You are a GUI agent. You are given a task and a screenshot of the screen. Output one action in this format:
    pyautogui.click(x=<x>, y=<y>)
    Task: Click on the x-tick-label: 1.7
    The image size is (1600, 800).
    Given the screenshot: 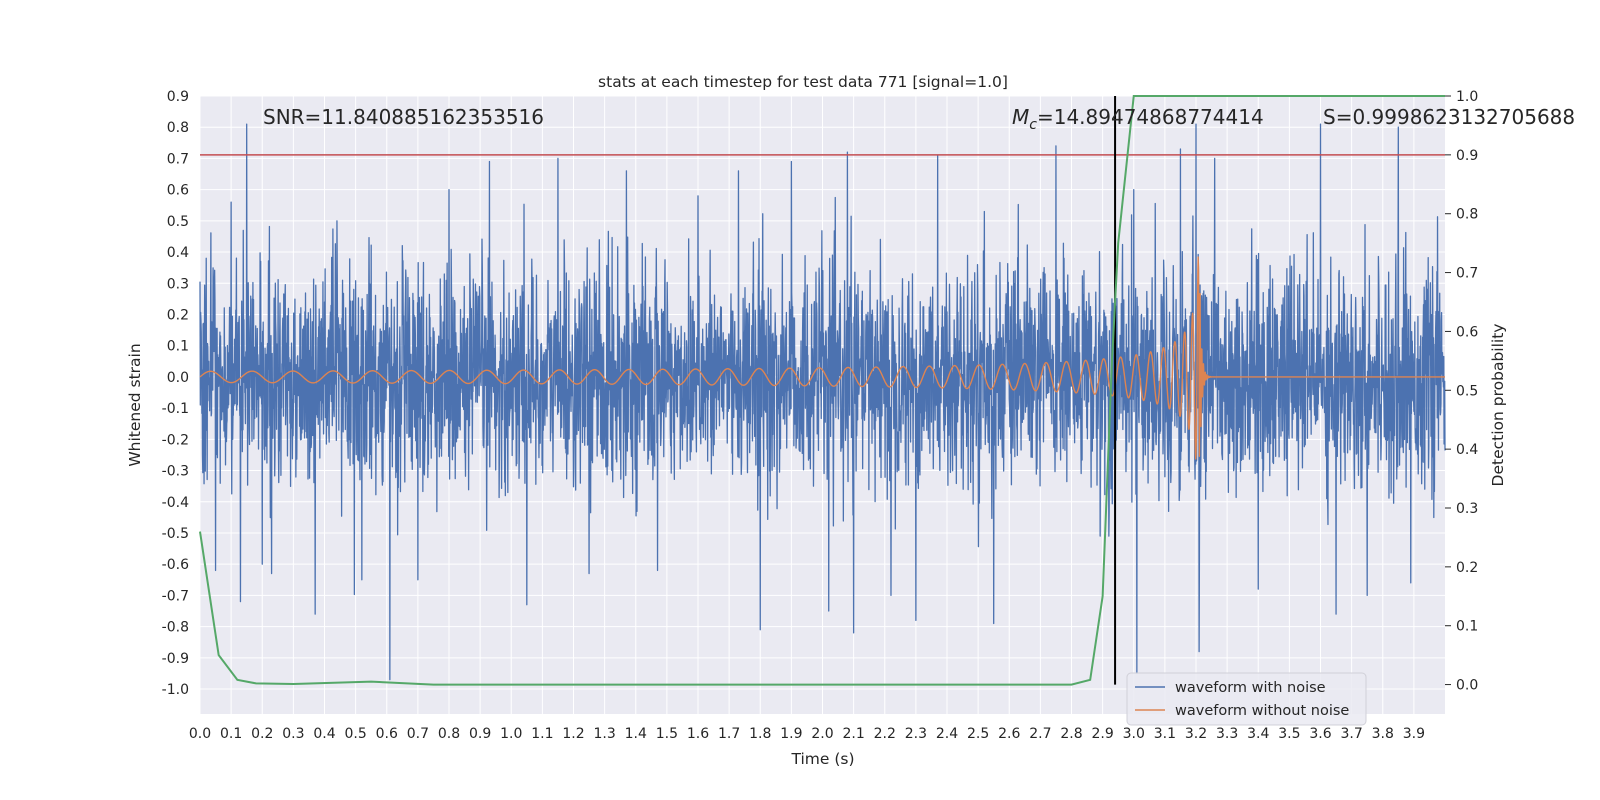 What is the action you would take?
    pyautogui.click(x=729, y=734)
    